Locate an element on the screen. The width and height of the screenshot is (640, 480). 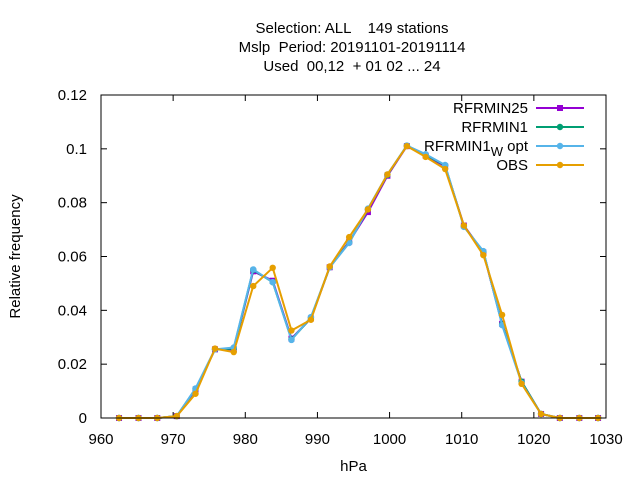
legend-item: OBS is located at coordinates (540, 165).